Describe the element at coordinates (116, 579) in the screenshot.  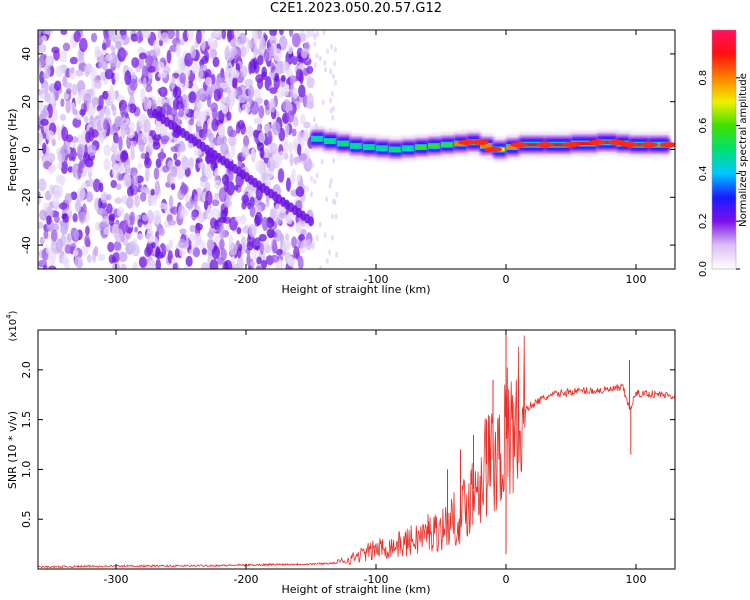
I see `x-tick-label: -300` at that location.